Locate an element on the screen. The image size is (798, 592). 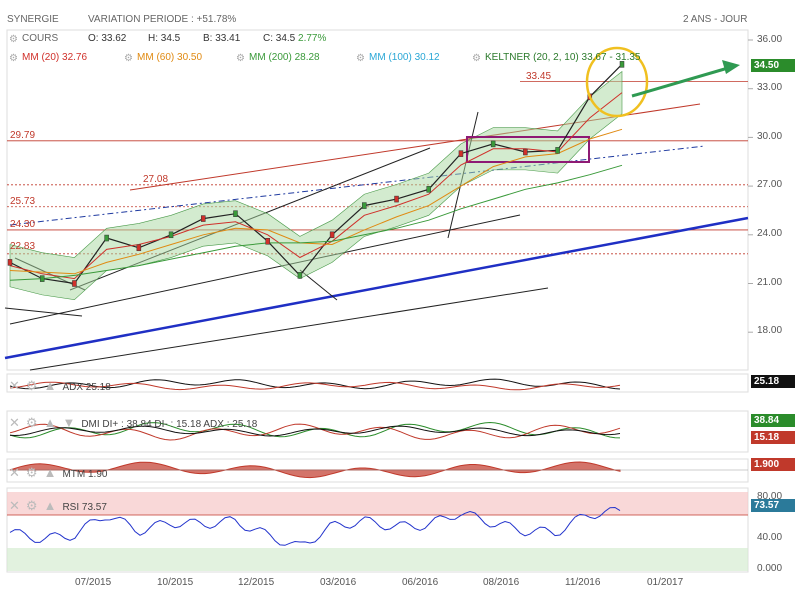
arrow-down-icon: ▼ is located at coordinates (69, 422).